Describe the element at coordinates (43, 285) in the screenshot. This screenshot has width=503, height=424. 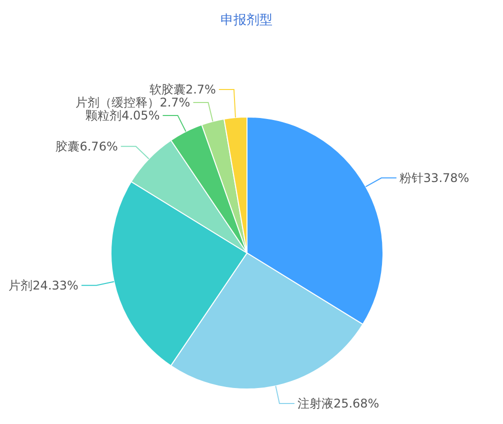
I see `slice-label: 片剂24.33%` at that location.